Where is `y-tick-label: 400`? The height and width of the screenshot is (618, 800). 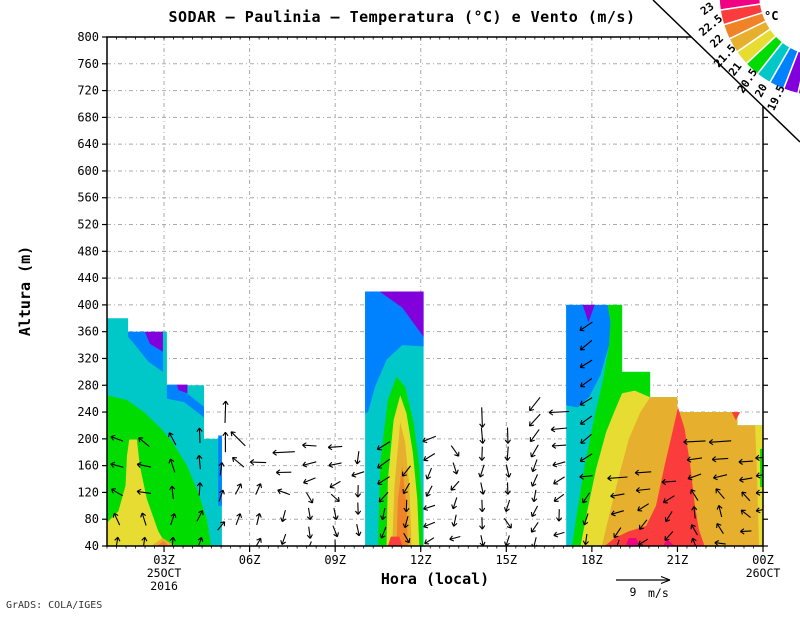 y-tick-label: 400 is located at coordinates (88, 305).